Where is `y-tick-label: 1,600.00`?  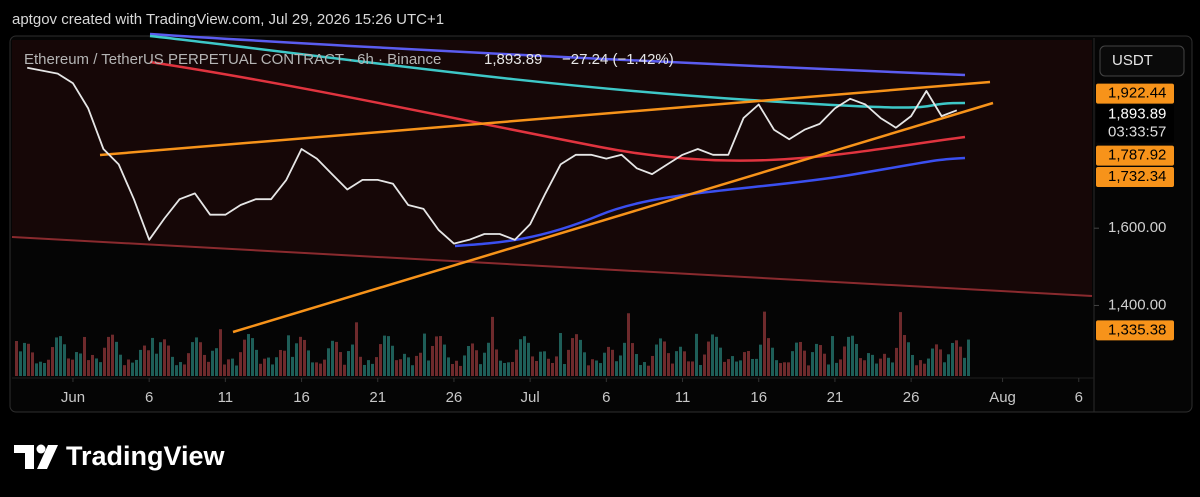
y-tick-label: 1,600.00 is located at coordinates (1137, 227).